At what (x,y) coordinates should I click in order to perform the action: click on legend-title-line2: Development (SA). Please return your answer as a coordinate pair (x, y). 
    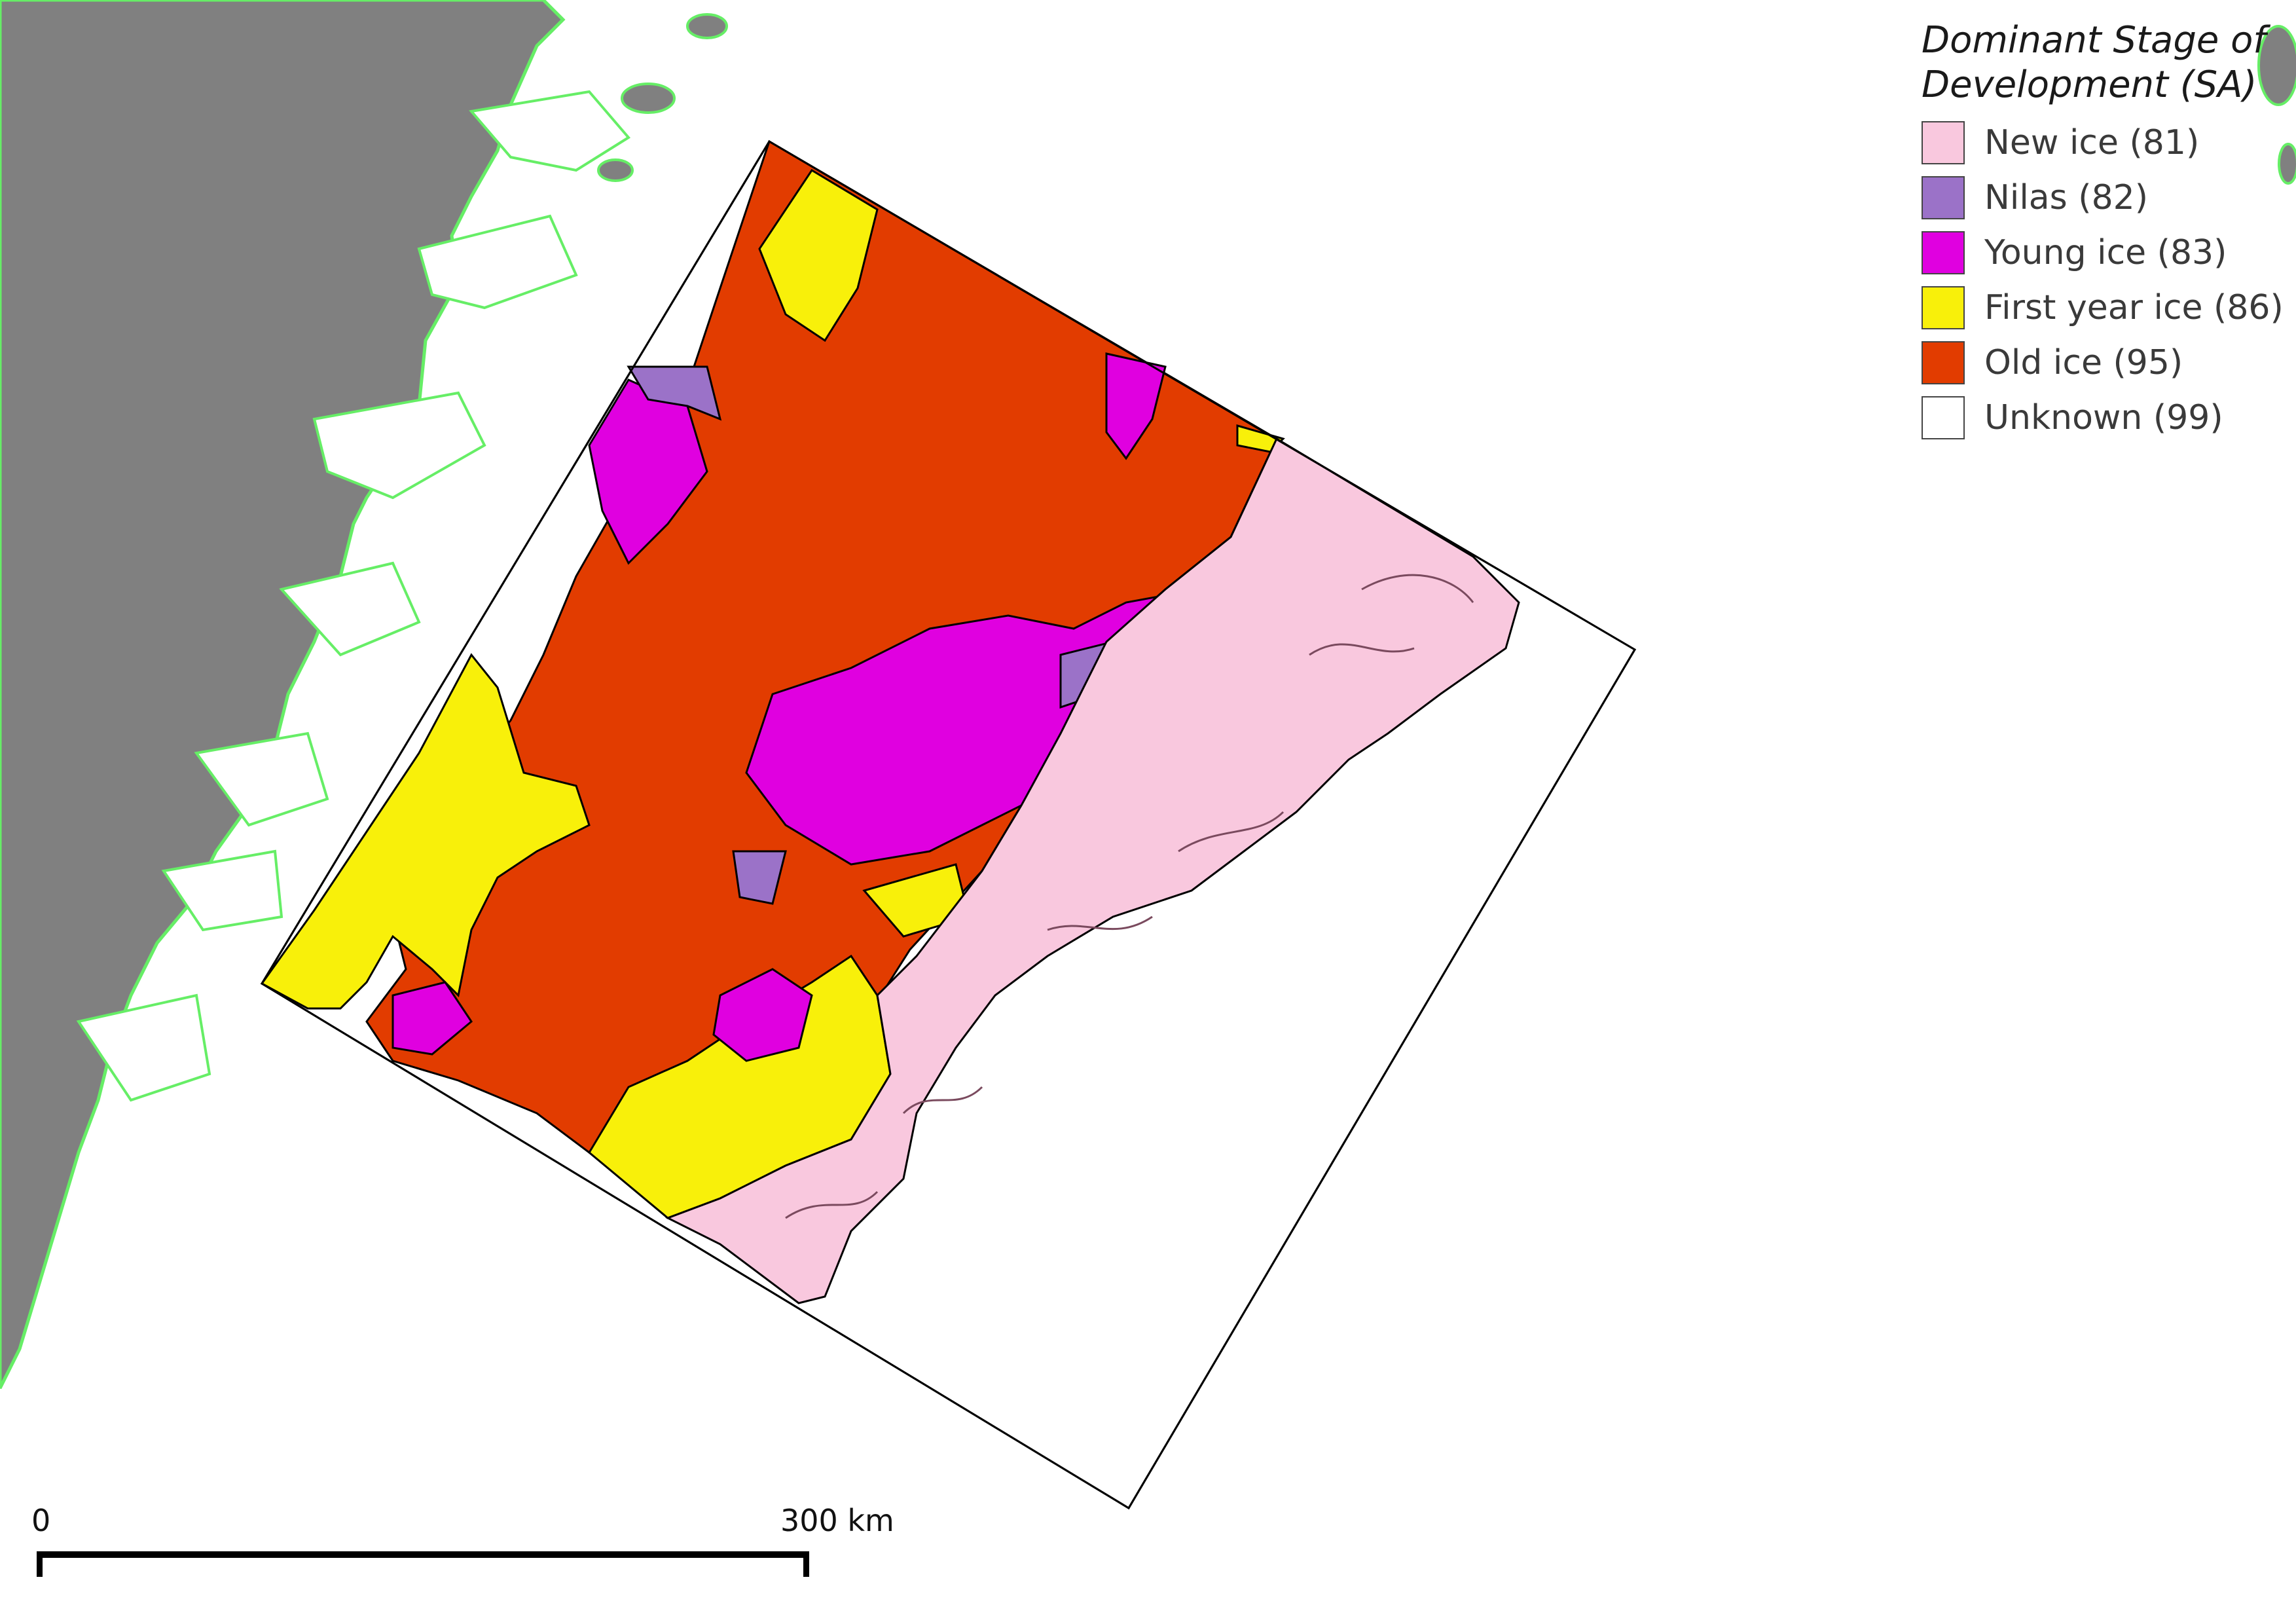
    Looking at the image, I should click on (2089, 85).